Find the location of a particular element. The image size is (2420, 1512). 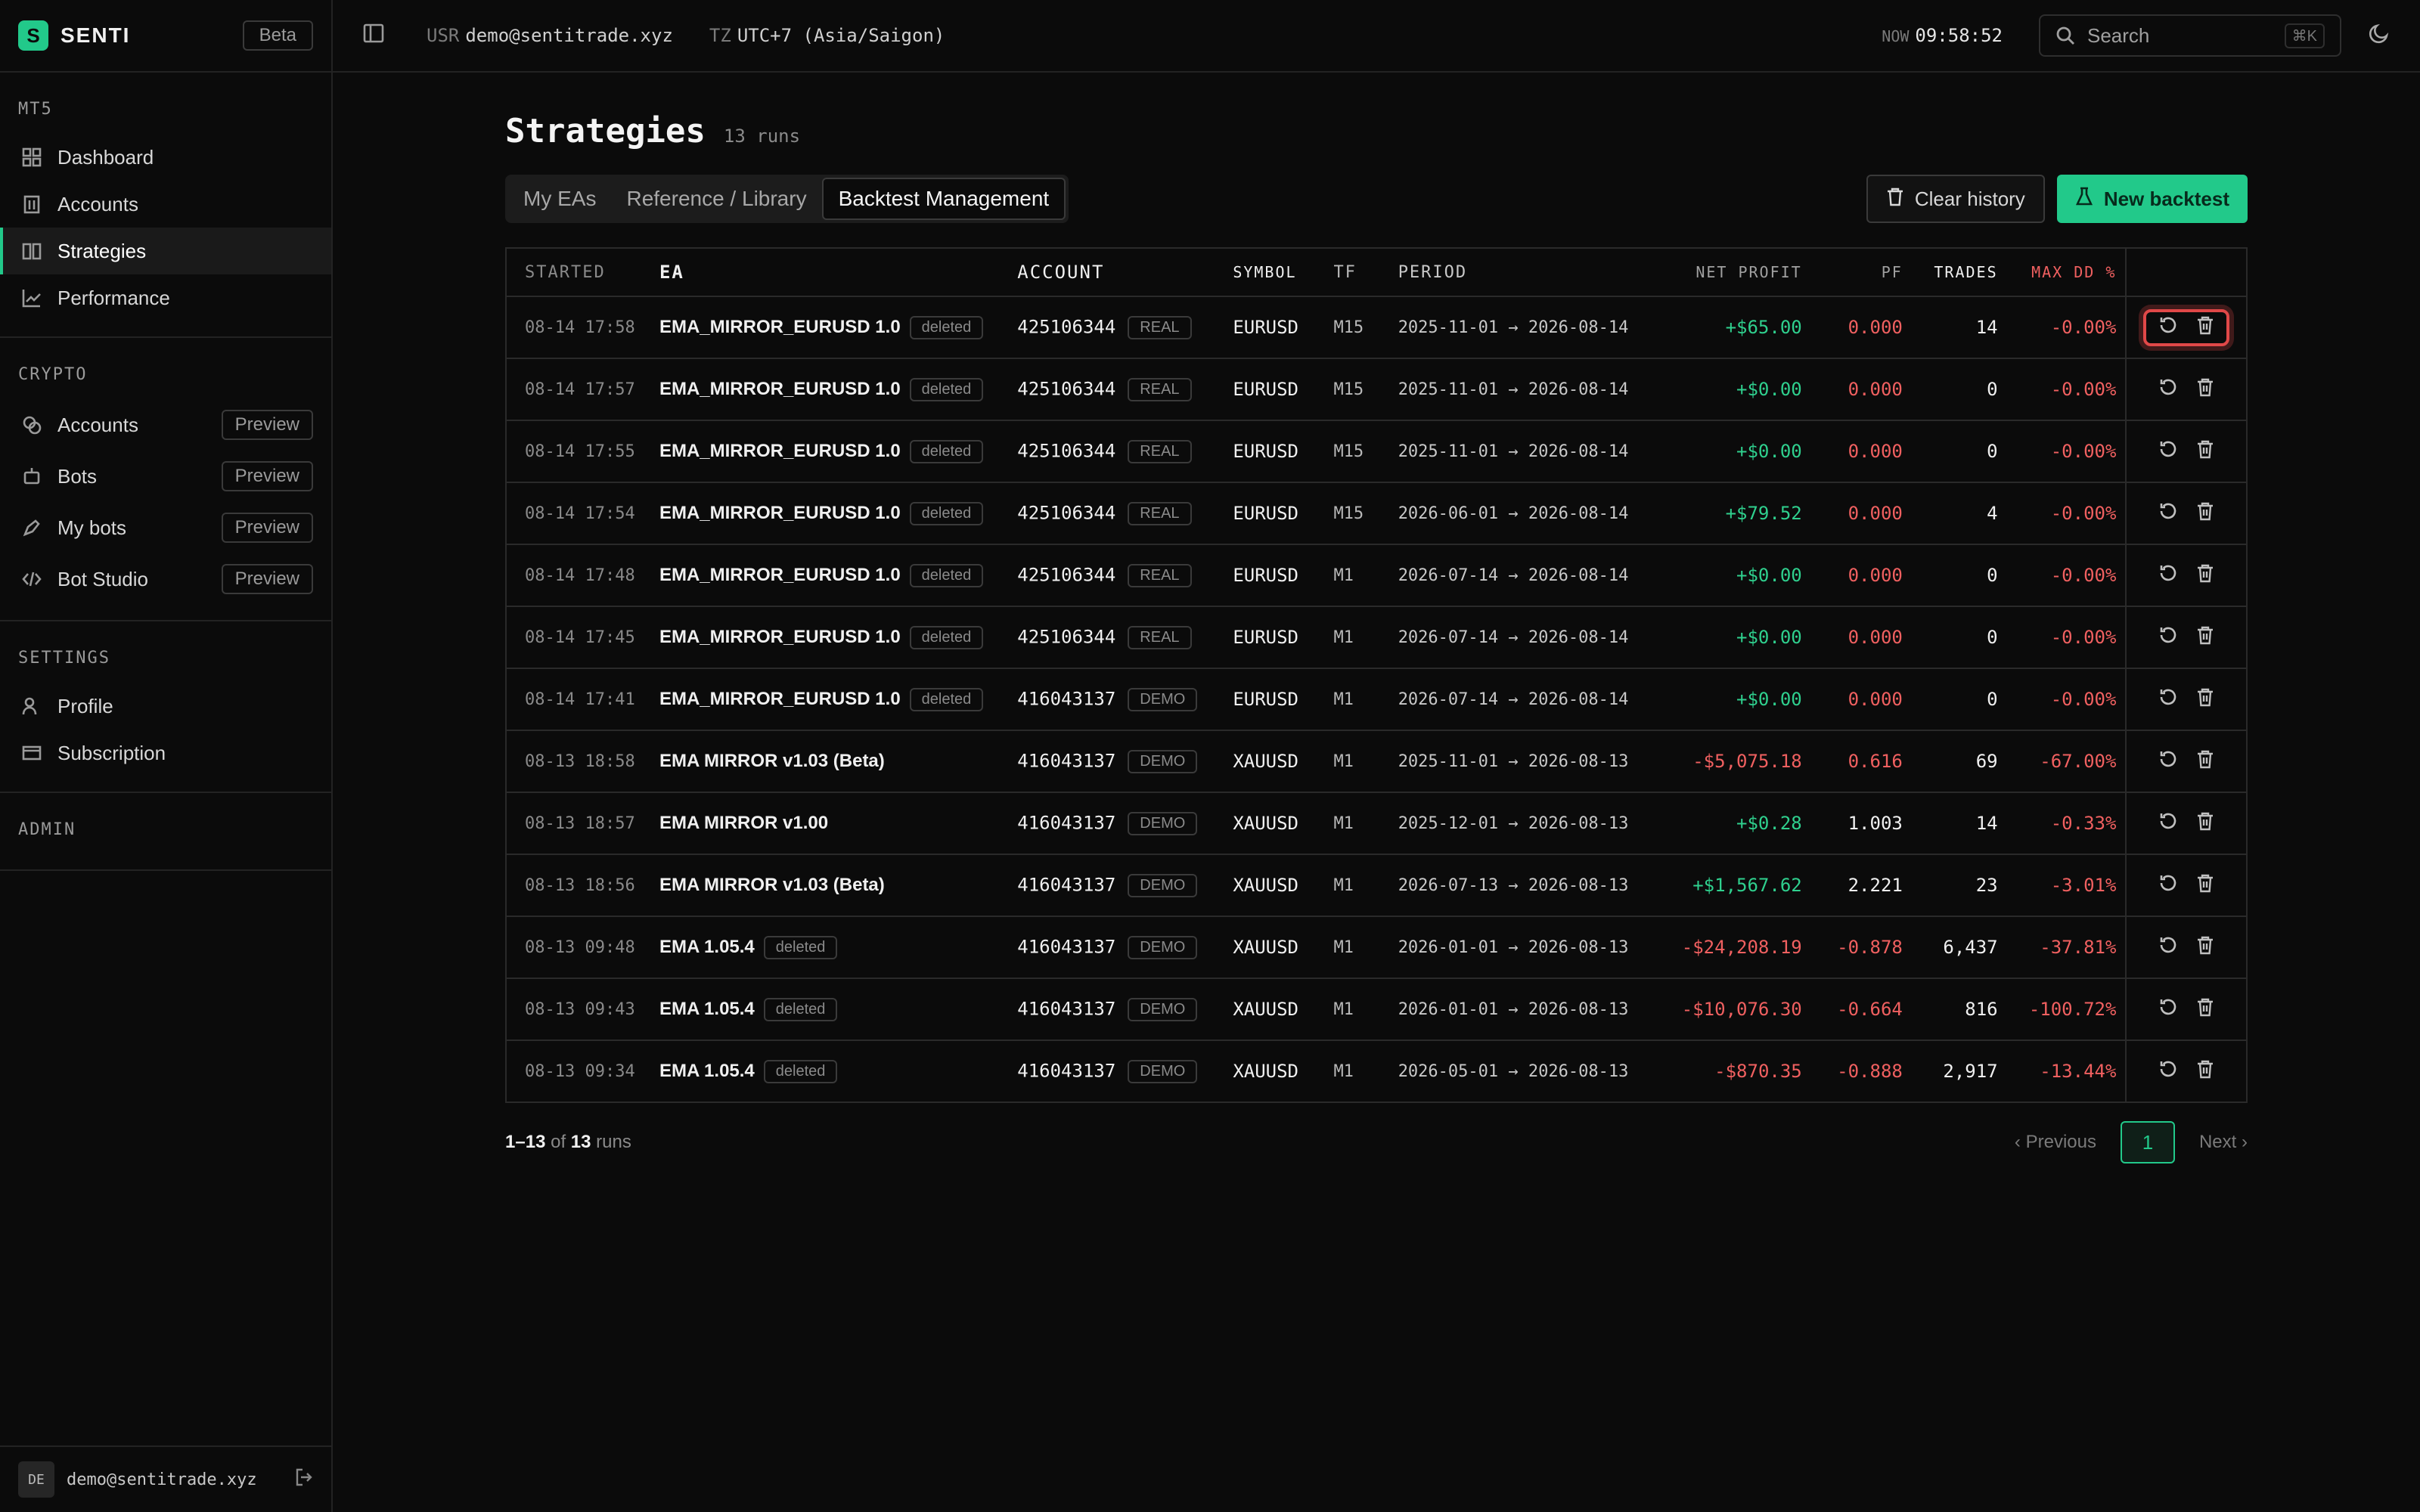

deleted-tag: deleted is located at coordinates (800, 947).